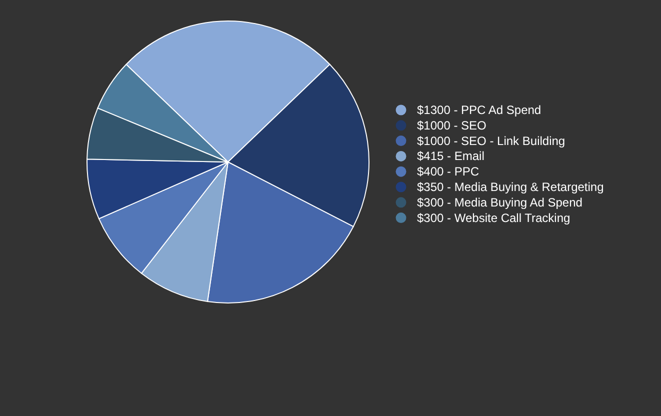 This screenshot has width=661, height=416. I want to click on legend-label: $300 - Website Call Tracking, so click(493, 217).